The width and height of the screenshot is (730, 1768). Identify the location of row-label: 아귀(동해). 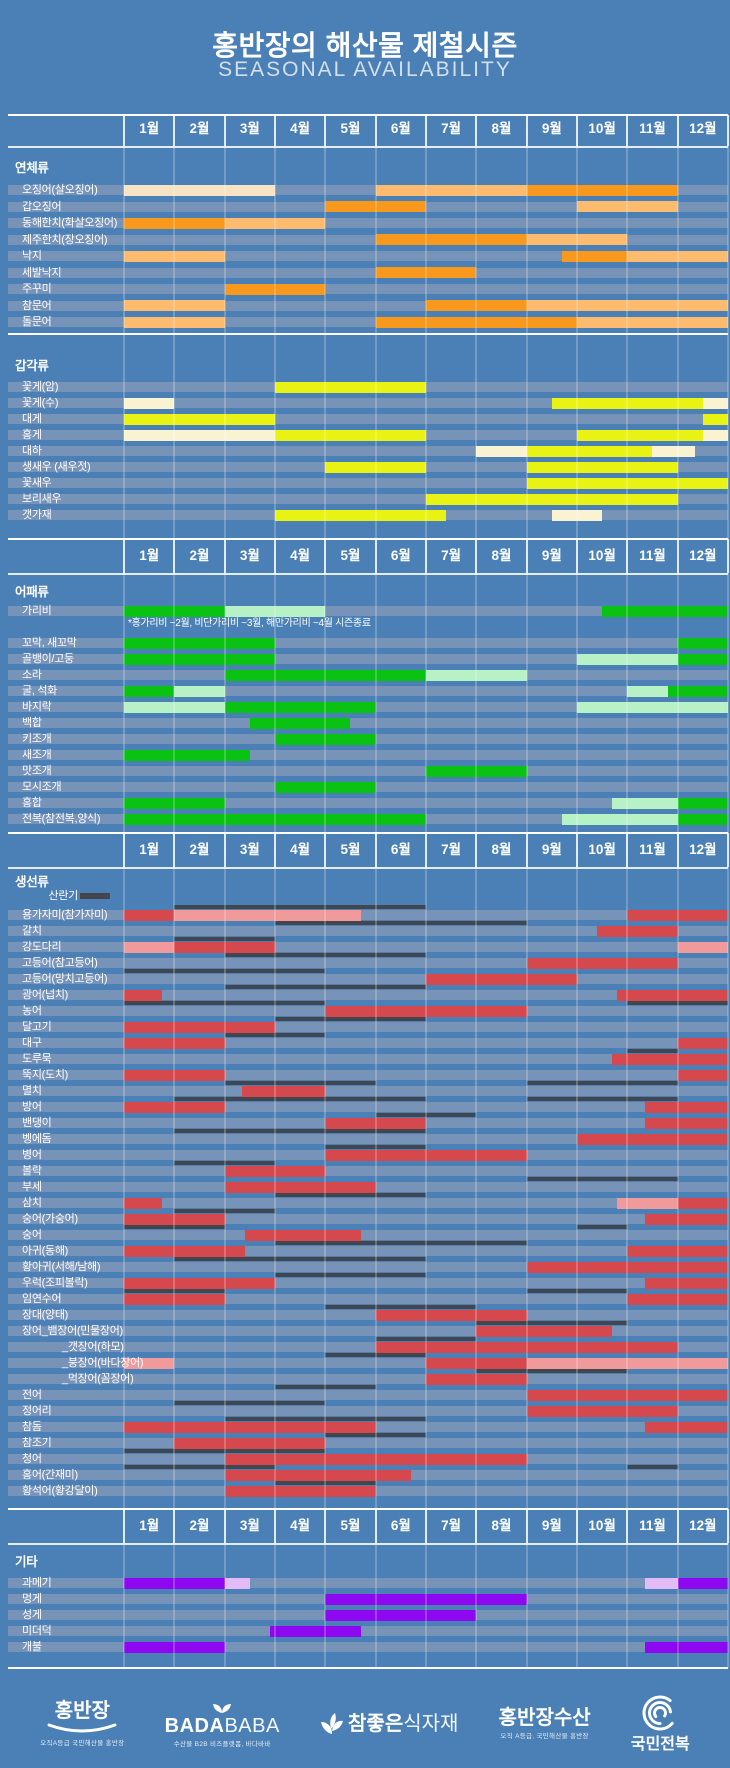
(45, 1251).